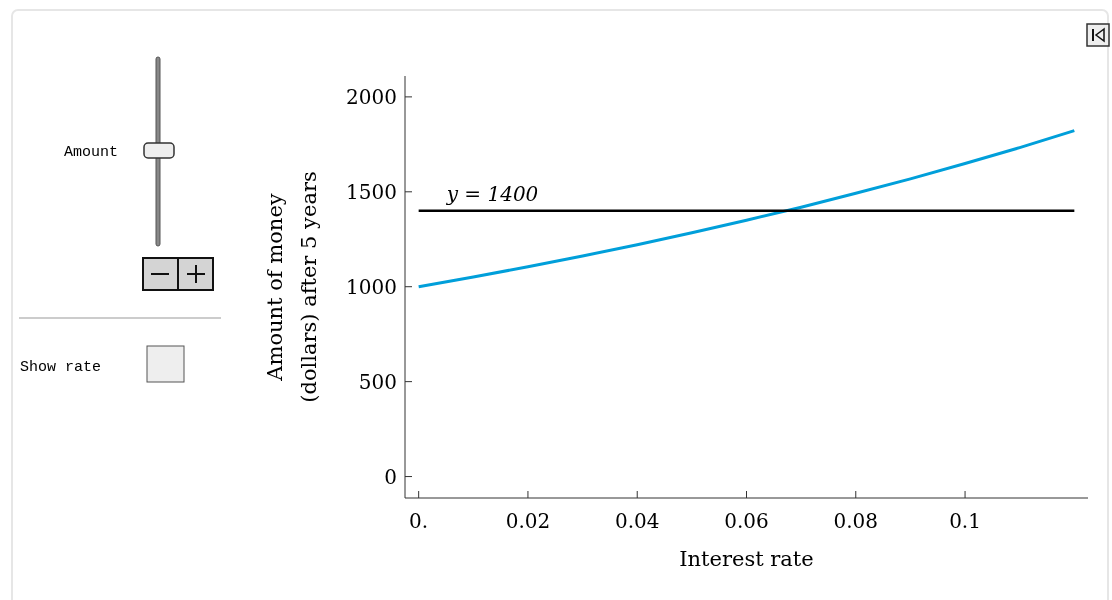 The width and height of the screenshot is (1112, 600). I want to click on y-tick-label: 0, so click(390, 476).